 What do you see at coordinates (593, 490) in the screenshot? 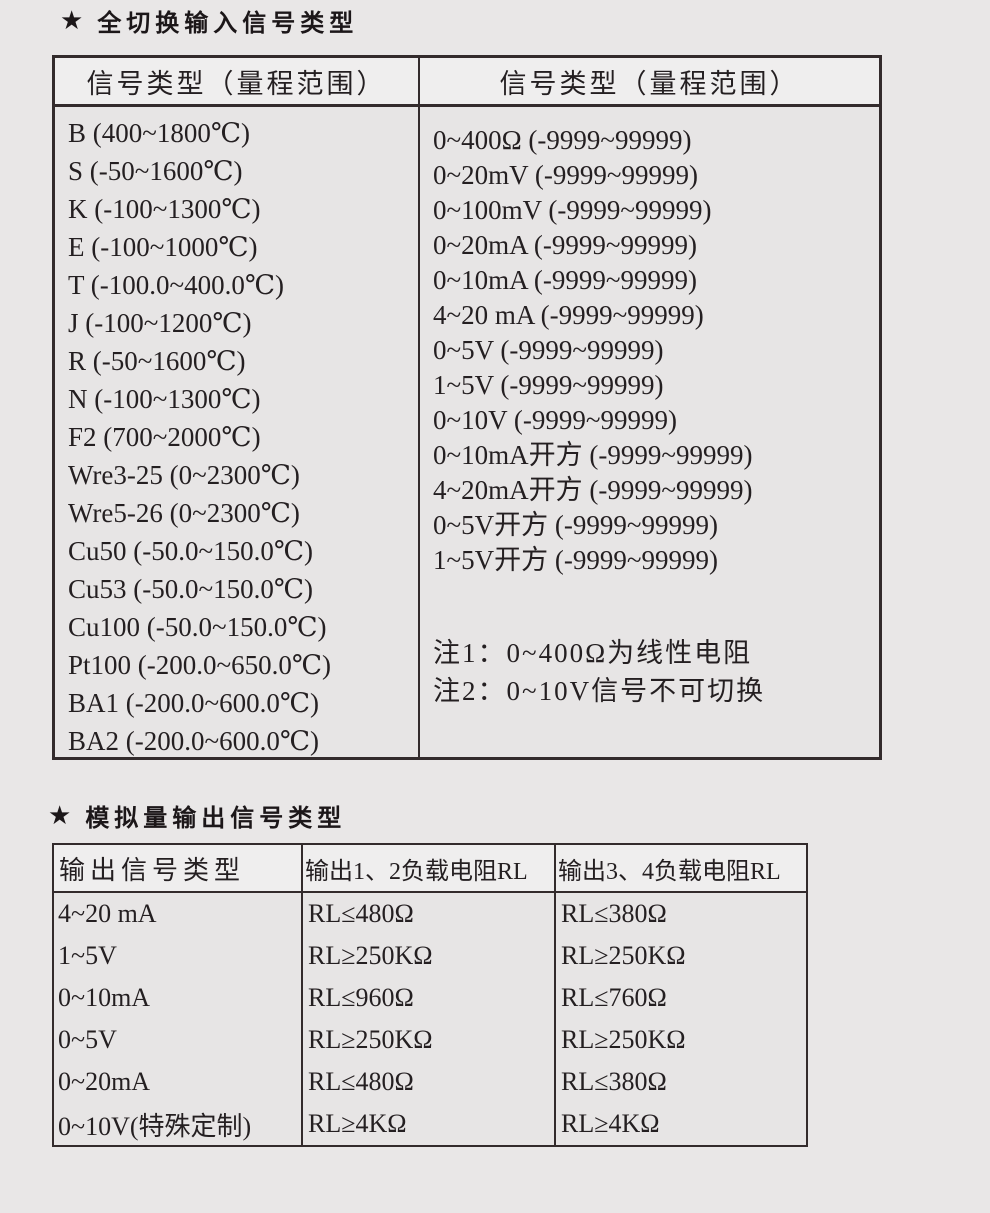
I see `list-item: 4~20mA开方 (-9999~99999)` at bounding box center [593, 490].